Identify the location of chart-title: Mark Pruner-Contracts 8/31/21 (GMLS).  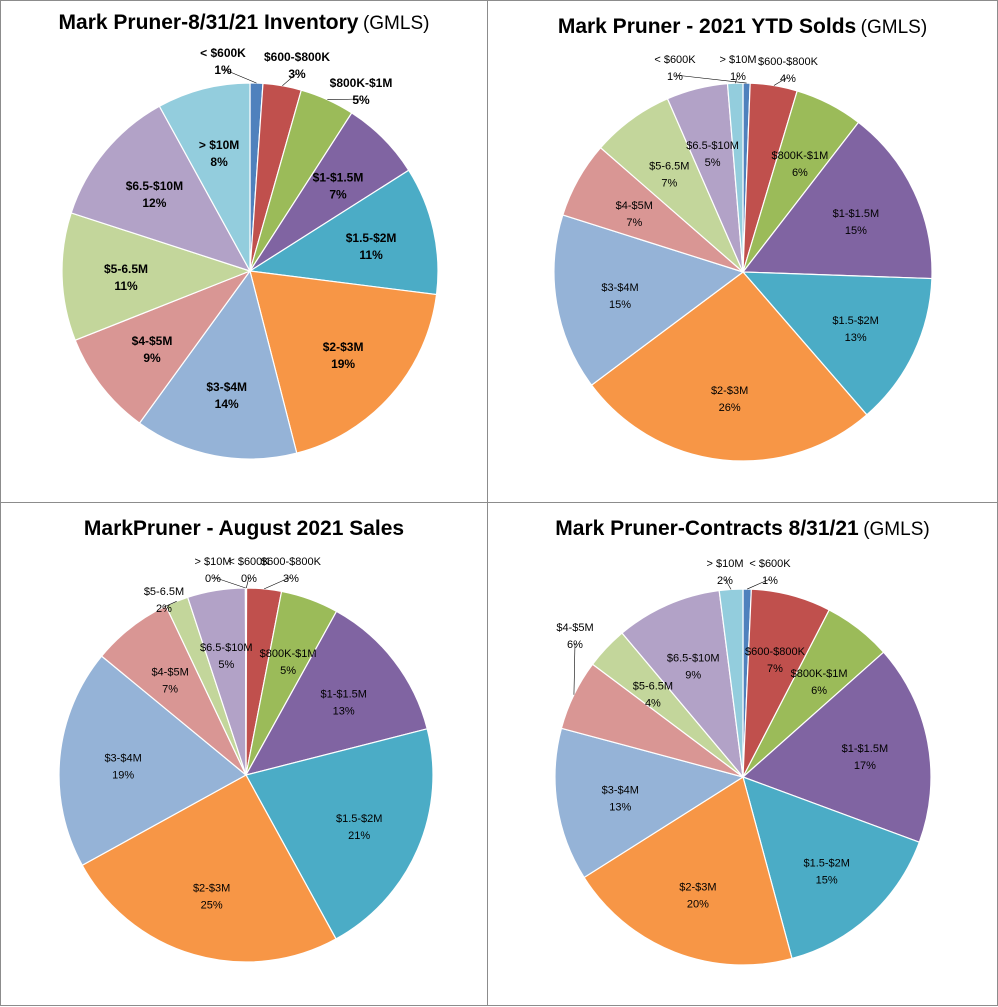
(742, 529).